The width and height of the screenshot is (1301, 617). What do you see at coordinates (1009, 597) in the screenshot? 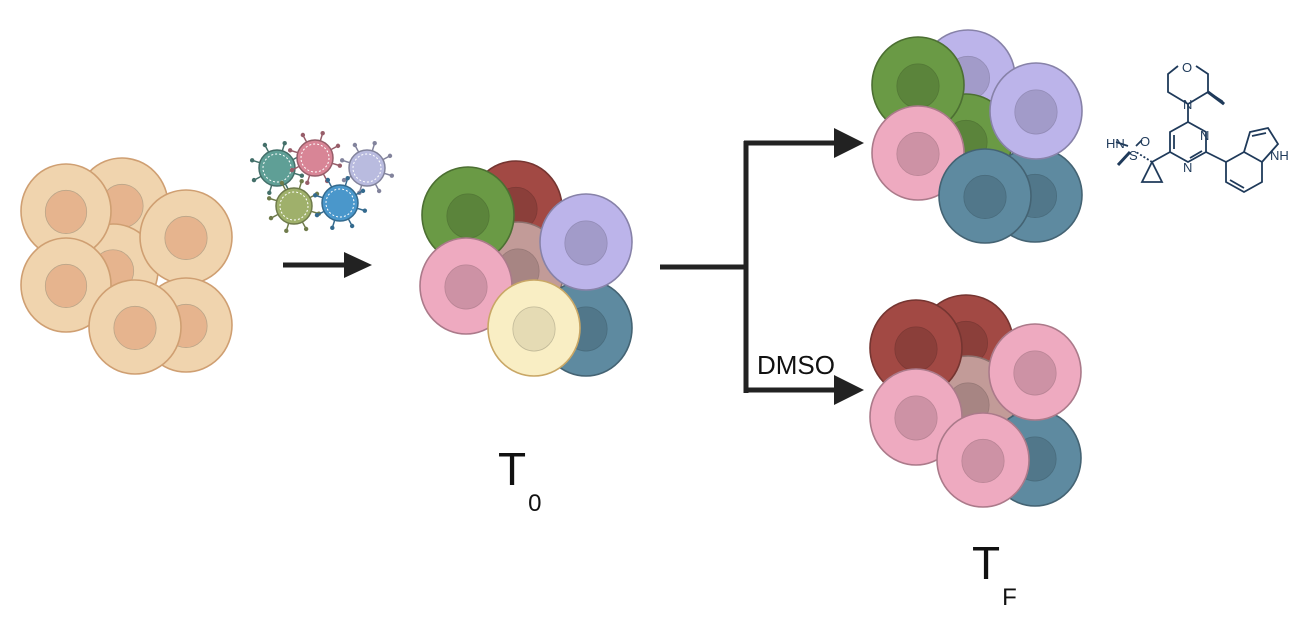
I see `tf-label-sub: F` at bounding box center [1009, 597].